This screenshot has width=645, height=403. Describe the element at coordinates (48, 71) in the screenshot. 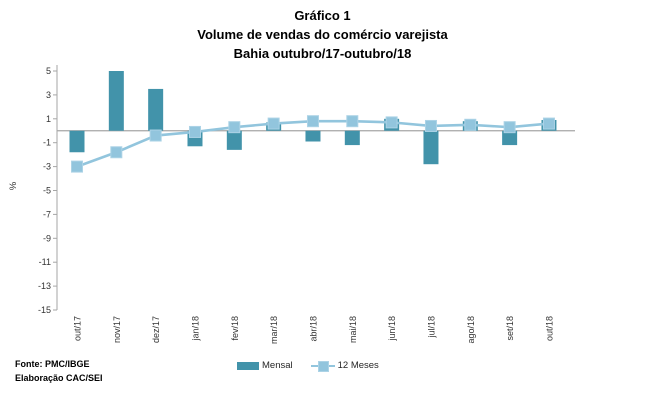

I see `y-tick-label: 5` at that location.